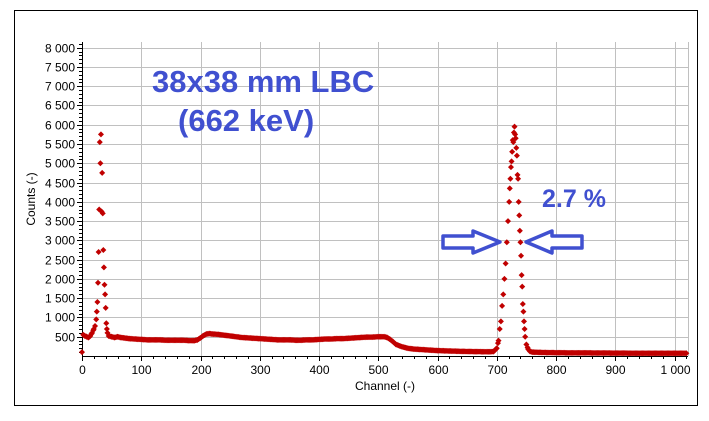  Describe the element at coordinates (60, 87) in the screenshot. I see `y-tick-label: 7 000` at that location.